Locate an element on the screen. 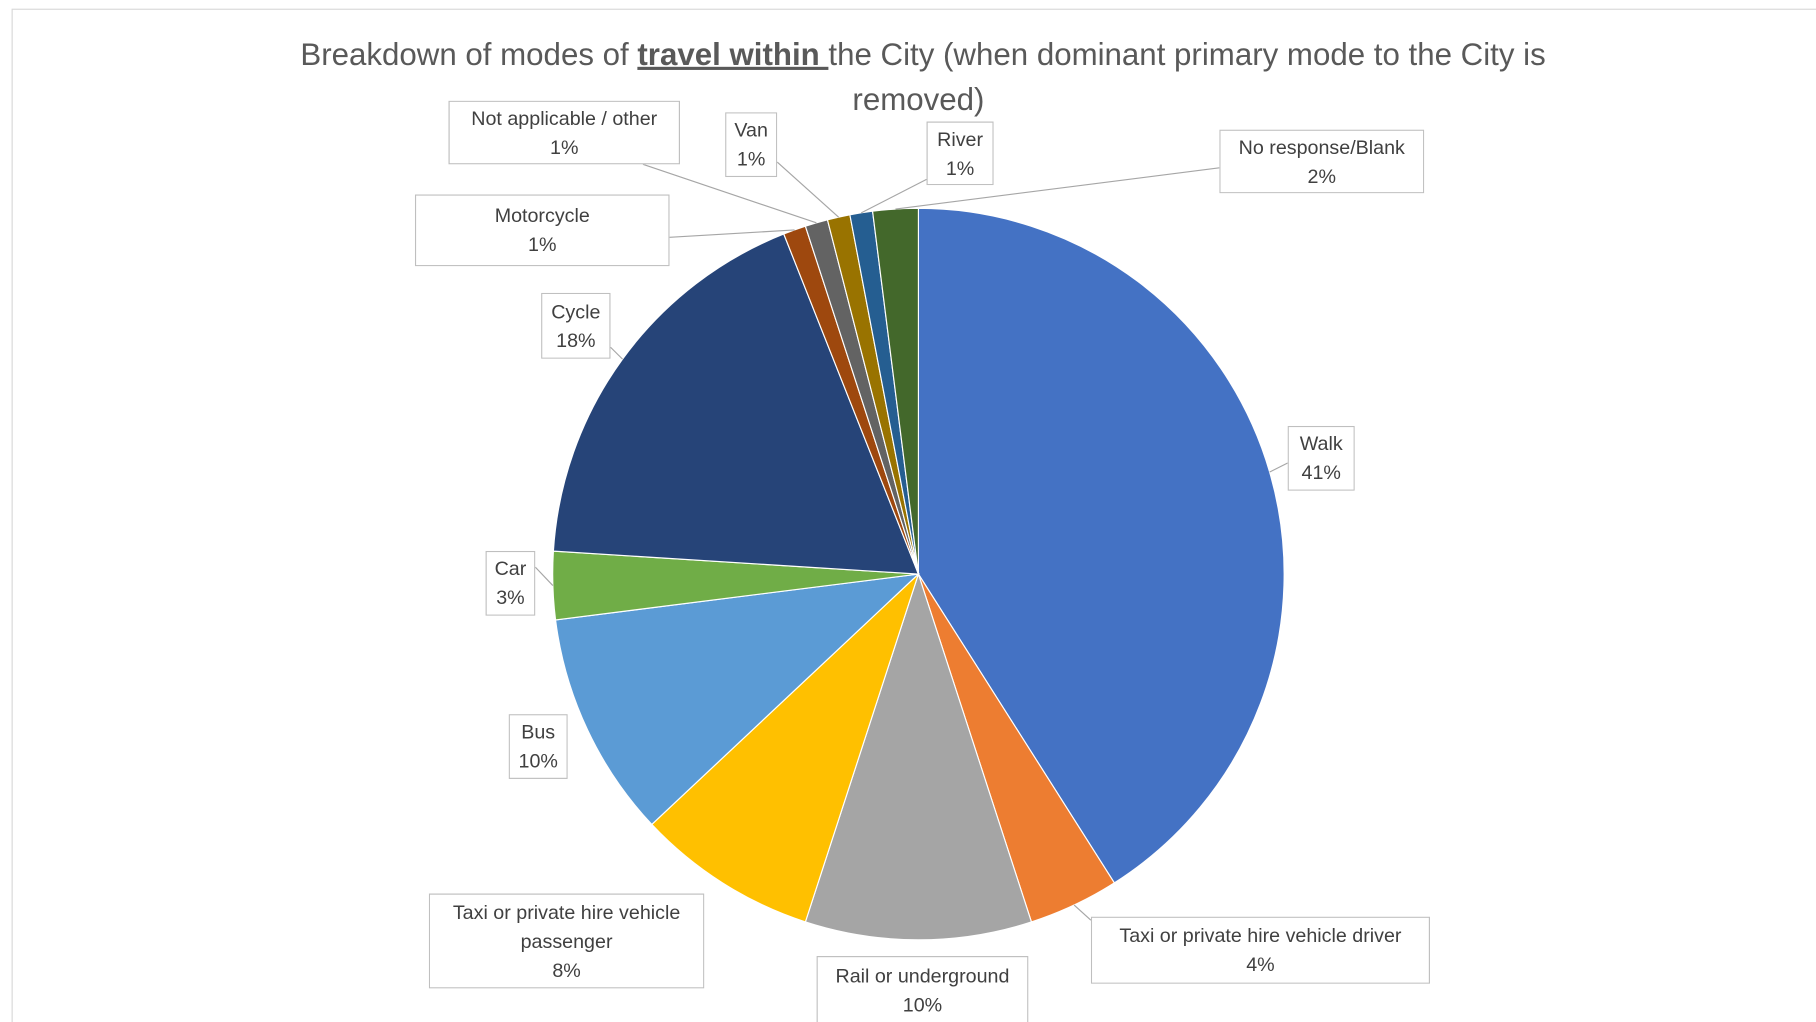  label-value: 8% is located at coordinates (566, 969).